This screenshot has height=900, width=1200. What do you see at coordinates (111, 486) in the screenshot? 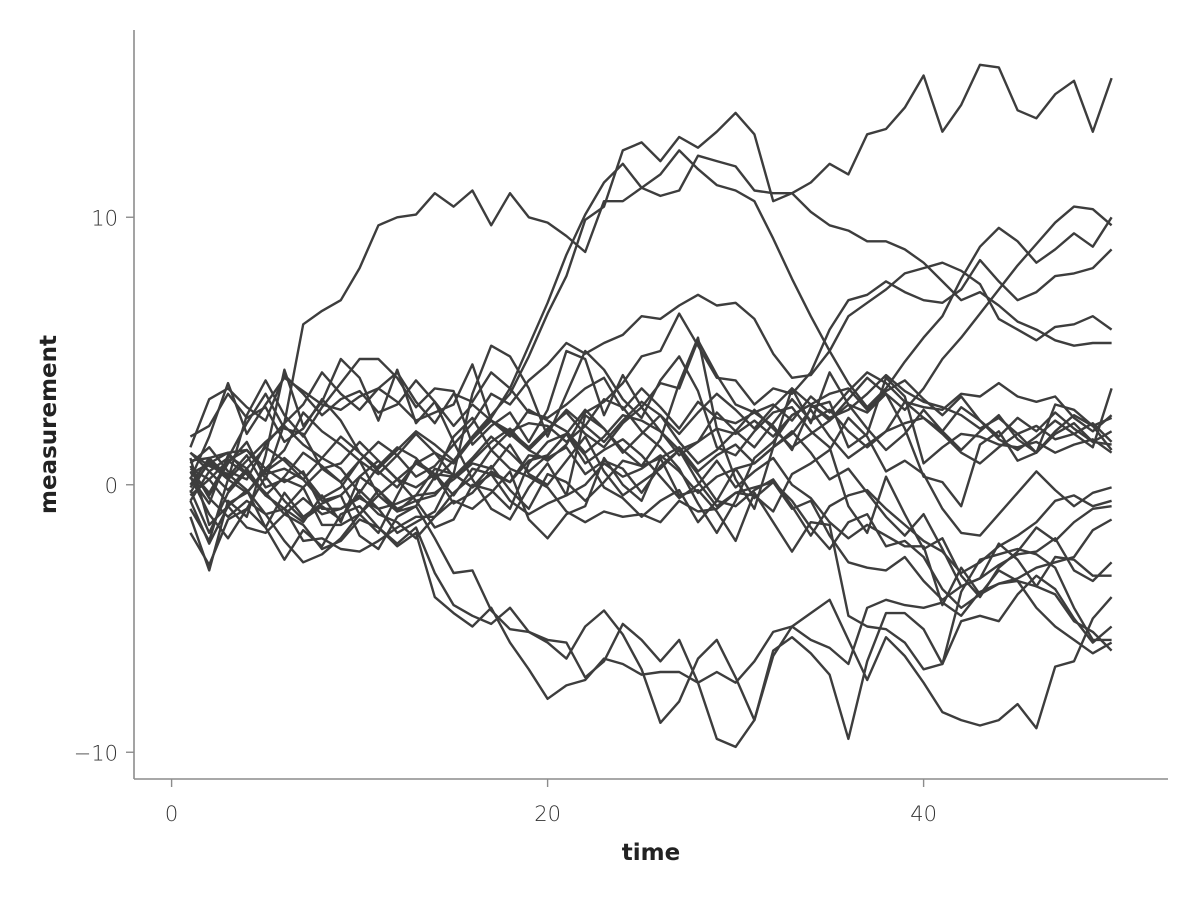
I see `y-tick-label: 0` at bounding box center [111, 486].